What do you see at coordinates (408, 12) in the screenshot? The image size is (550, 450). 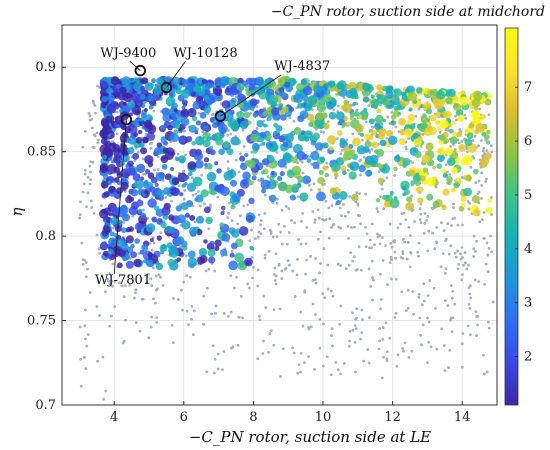 I see `colorbar-title: −C_PN rotor, suction side at midchord` at bounding box center [408, 12].